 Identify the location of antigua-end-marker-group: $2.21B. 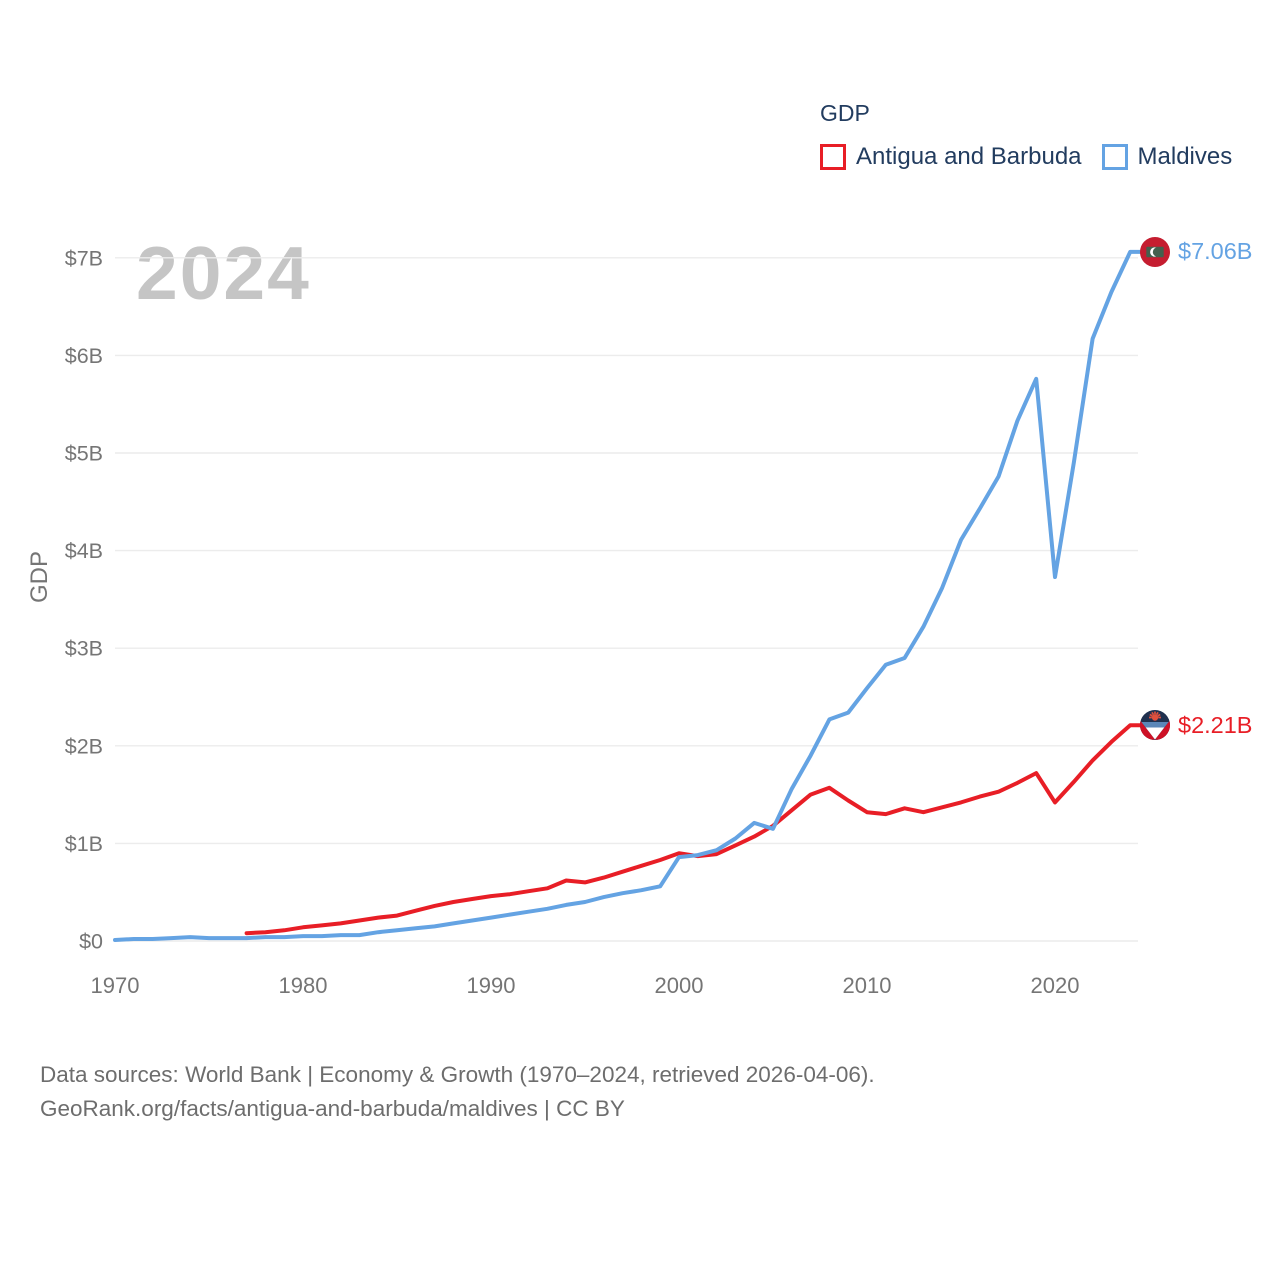
(1196, 725).